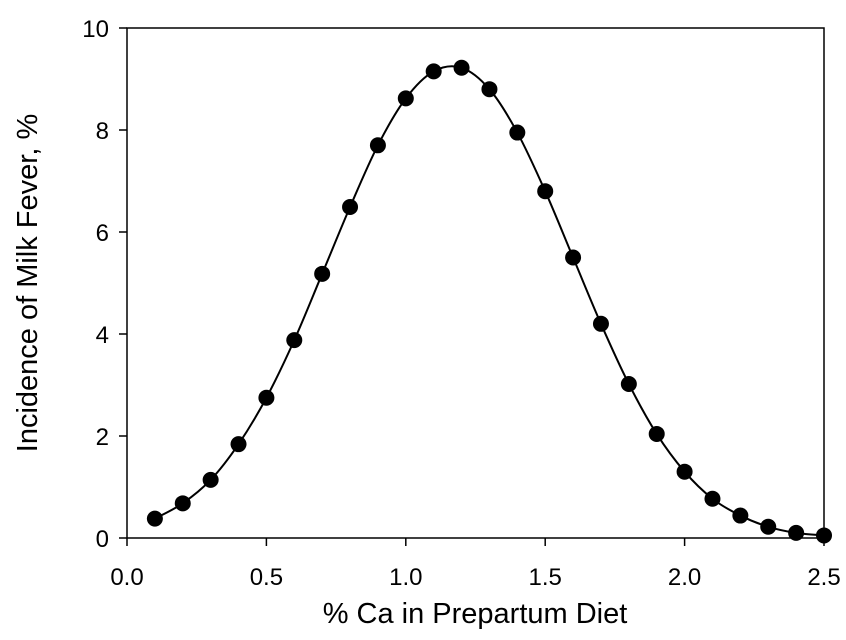 The height and width of the screenshot is (640, 846). Describe the element at coordinates (102, 335) in the screenshot. I see `y-tick-label: 4` at that location.